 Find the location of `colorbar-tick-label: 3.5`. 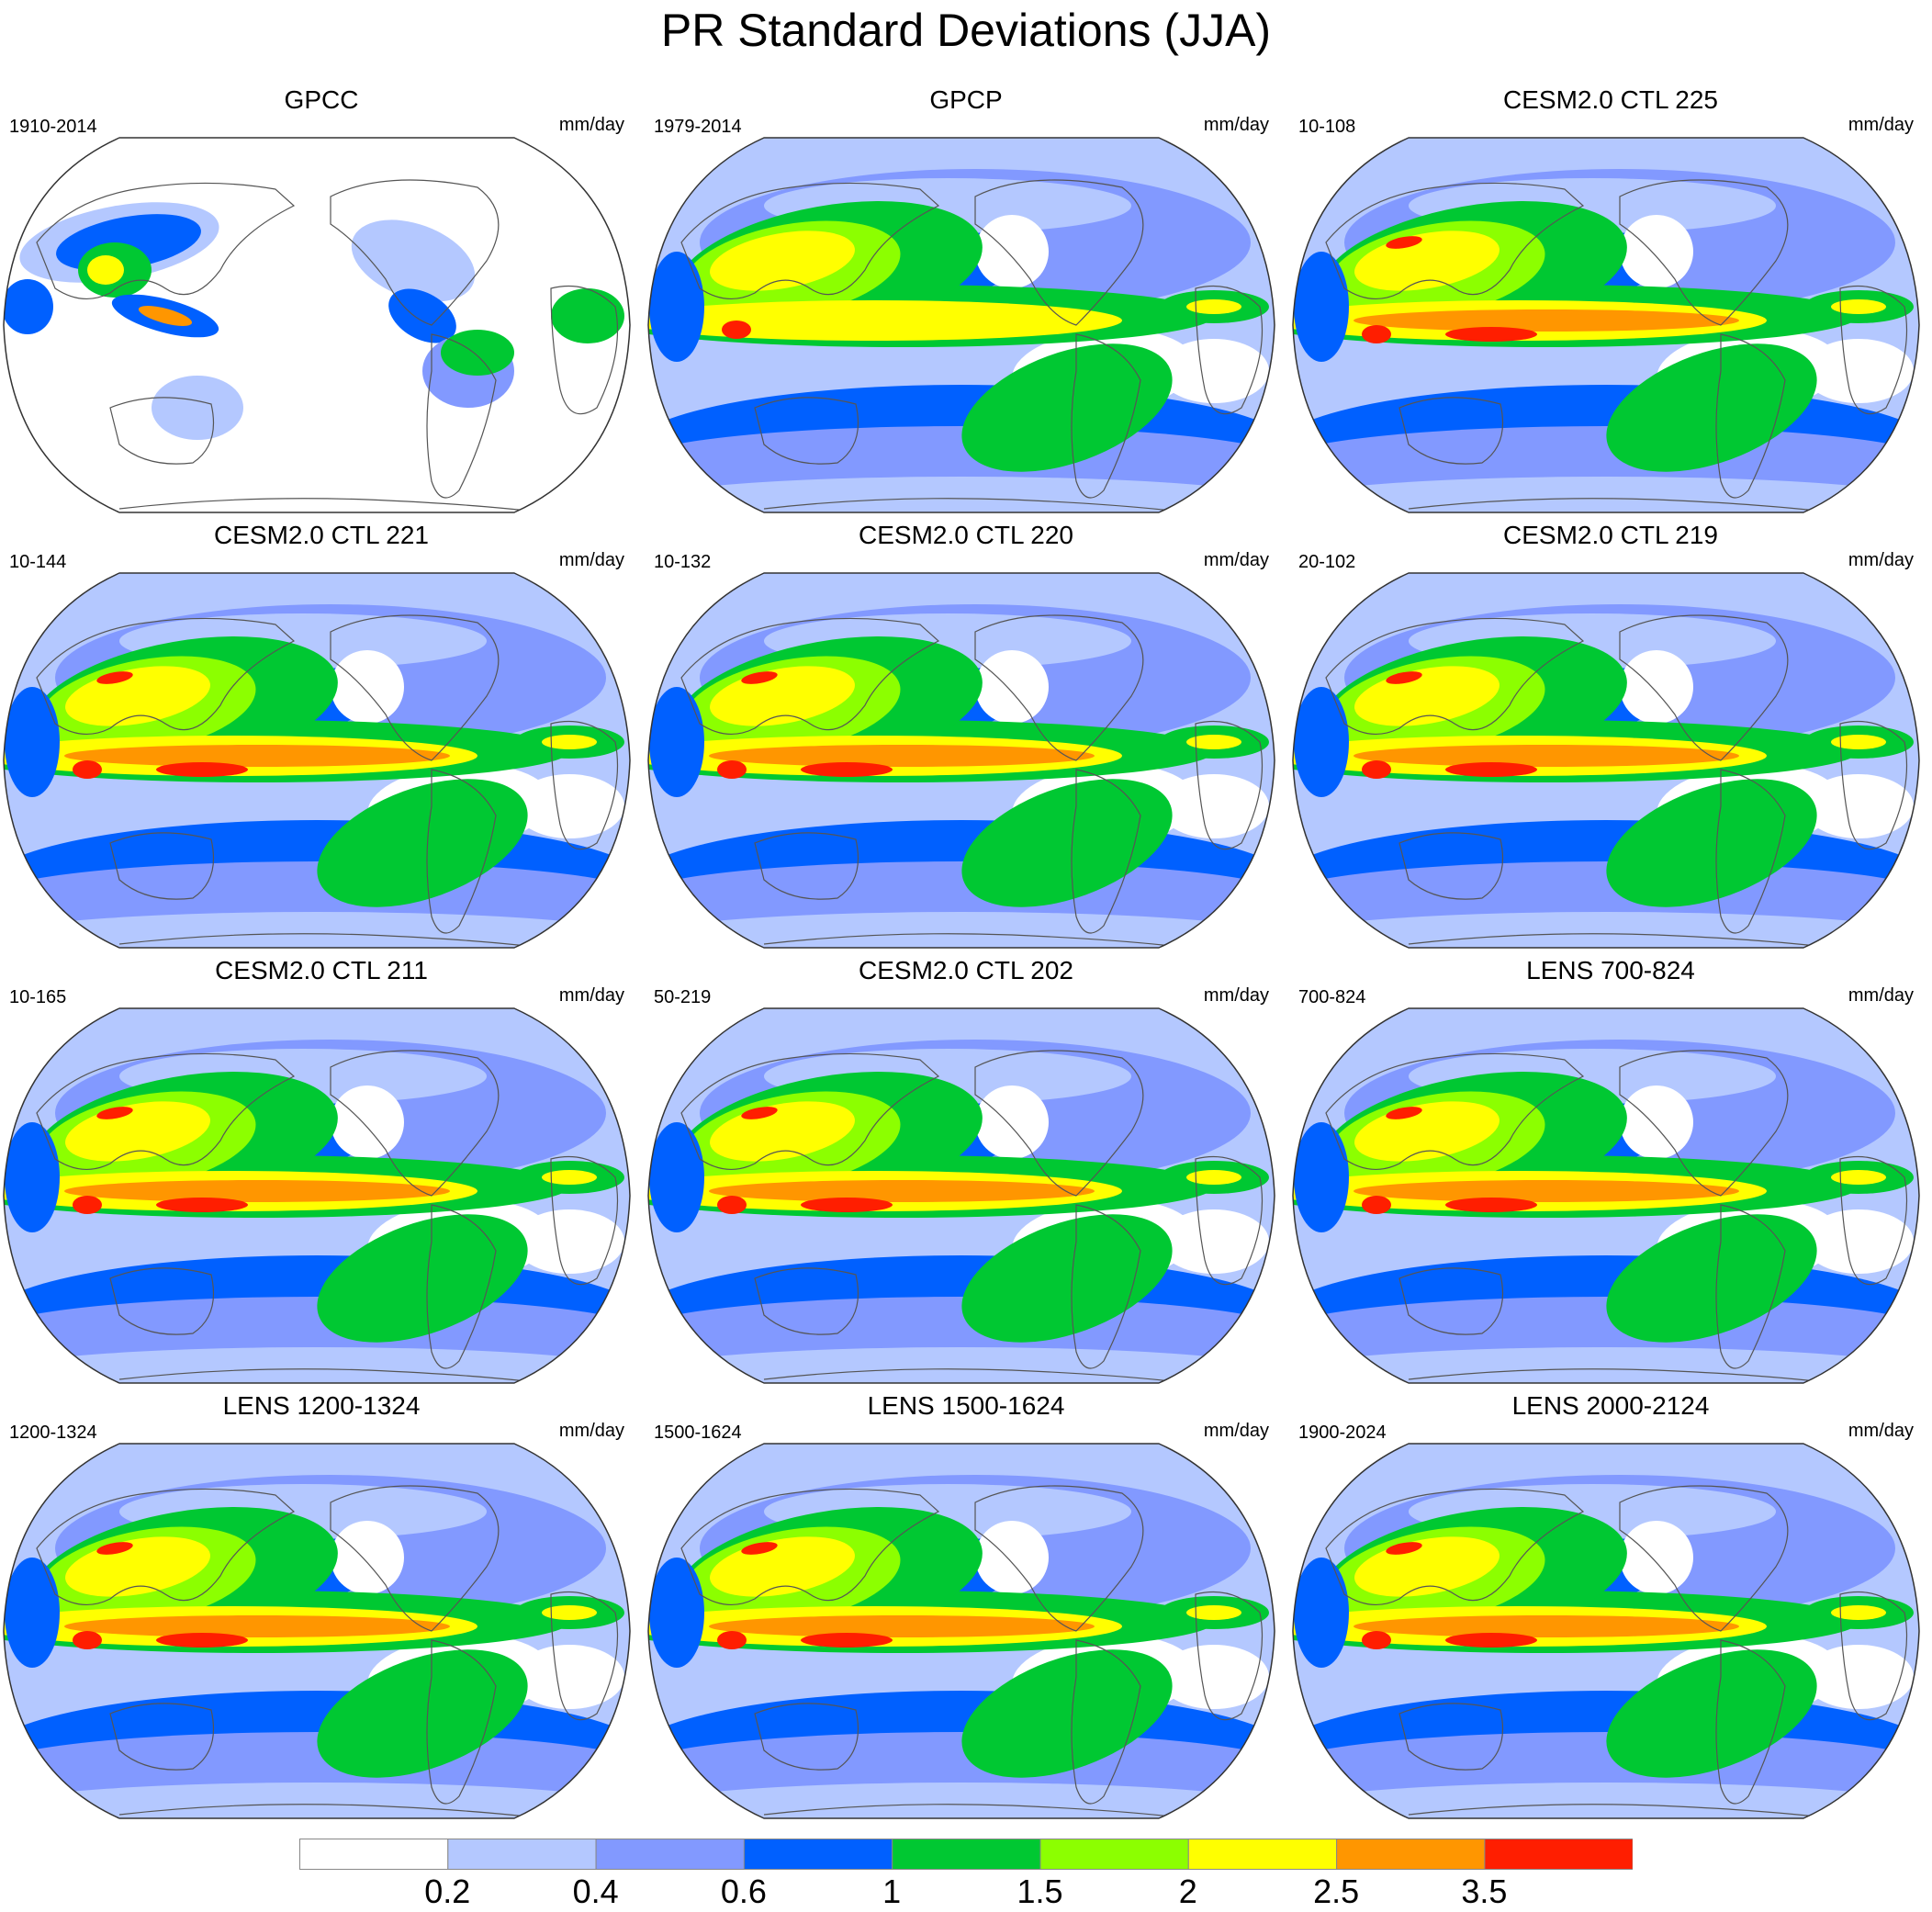

colorbar-tick-label: 3.5 is located at coordinates (1484, 1891).